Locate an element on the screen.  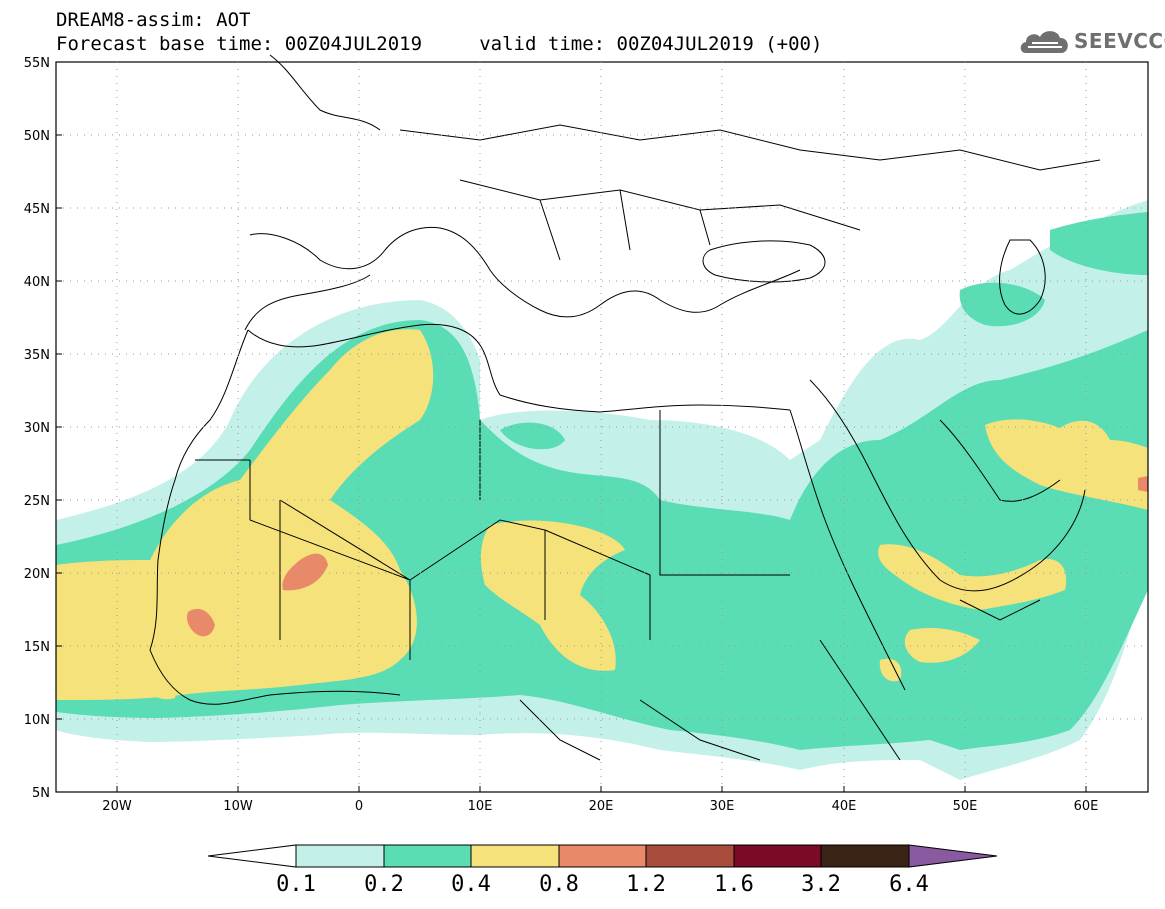
colorbar-label: 3.2 is located at coordinates (821, 884).